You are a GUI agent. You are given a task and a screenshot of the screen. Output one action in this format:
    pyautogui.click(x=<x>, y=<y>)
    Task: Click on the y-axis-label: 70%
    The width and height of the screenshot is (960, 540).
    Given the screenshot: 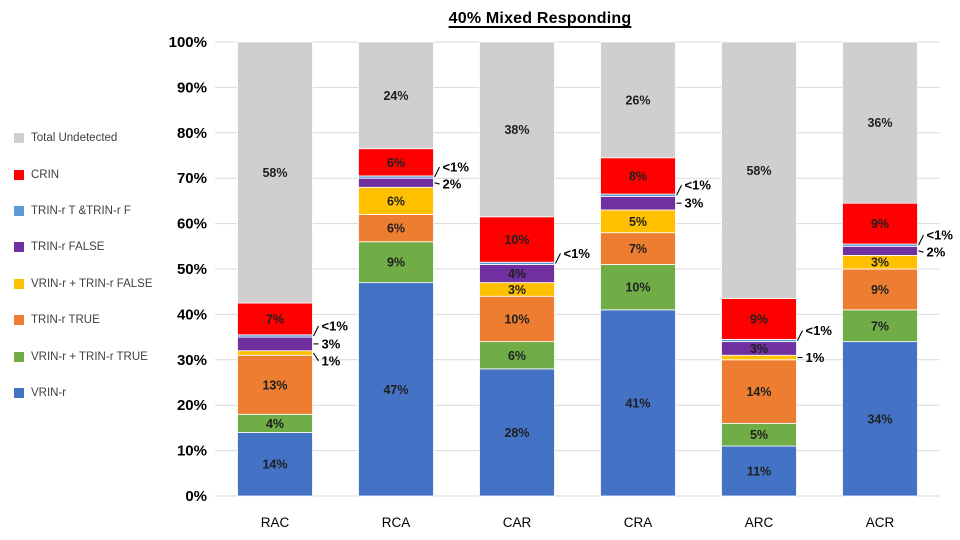 What is the action you would take?
    pyautogui.click(x=192, y=178)
    